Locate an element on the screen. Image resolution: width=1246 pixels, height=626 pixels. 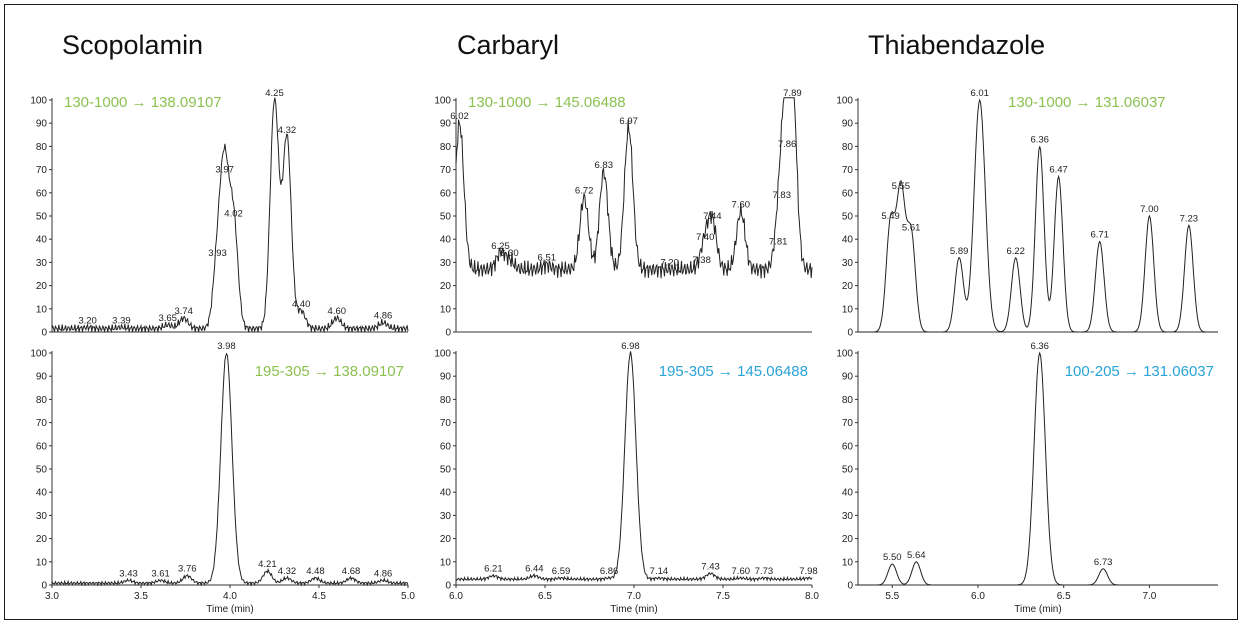
peak-label: 3.74 is located at coordinates (183, 311).